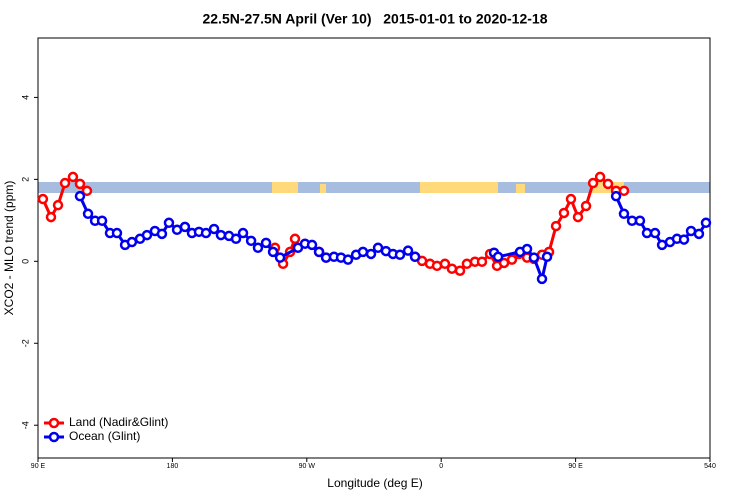 The height and width of the screenshot is (500, 750). What do you see at coordinates (25, 425) in the screenshot?
I see `y-tick-label: -4` at bounding box center [25, 425].